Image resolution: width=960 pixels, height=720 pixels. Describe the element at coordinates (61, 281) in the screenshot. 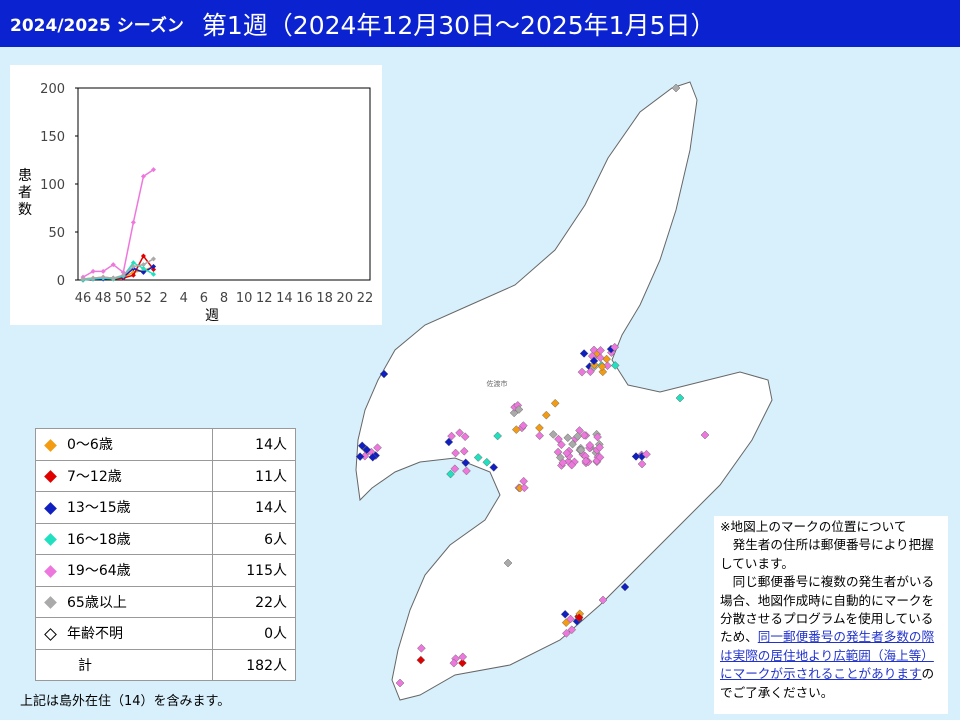

I see `y-tick-label: 0` at that location.